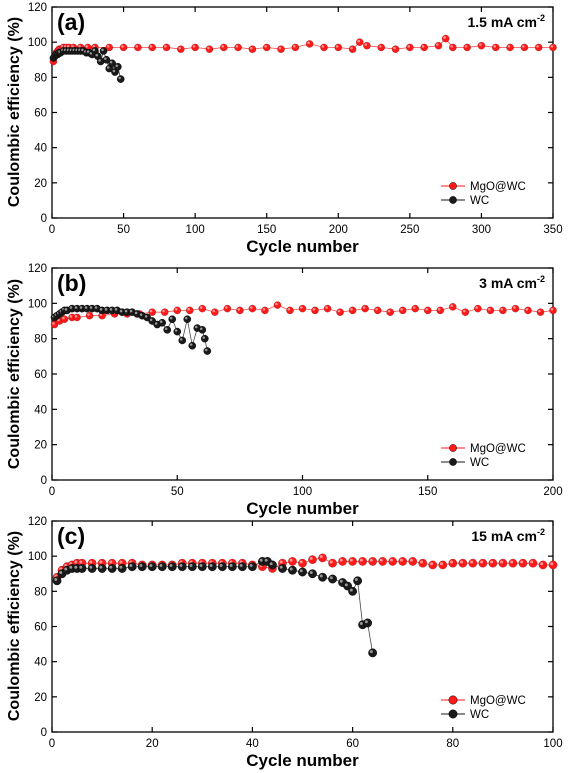  What do you see at coordinates (452, 744) in the screenshot?
I see `x-tick-label: 80` at bounding box center [452, 744].